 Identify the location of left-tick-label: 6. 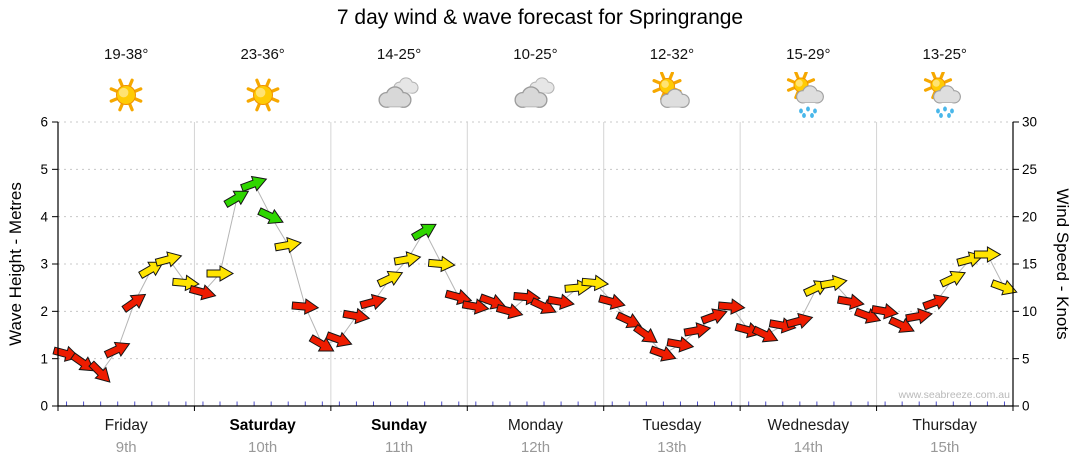
(44, 122).